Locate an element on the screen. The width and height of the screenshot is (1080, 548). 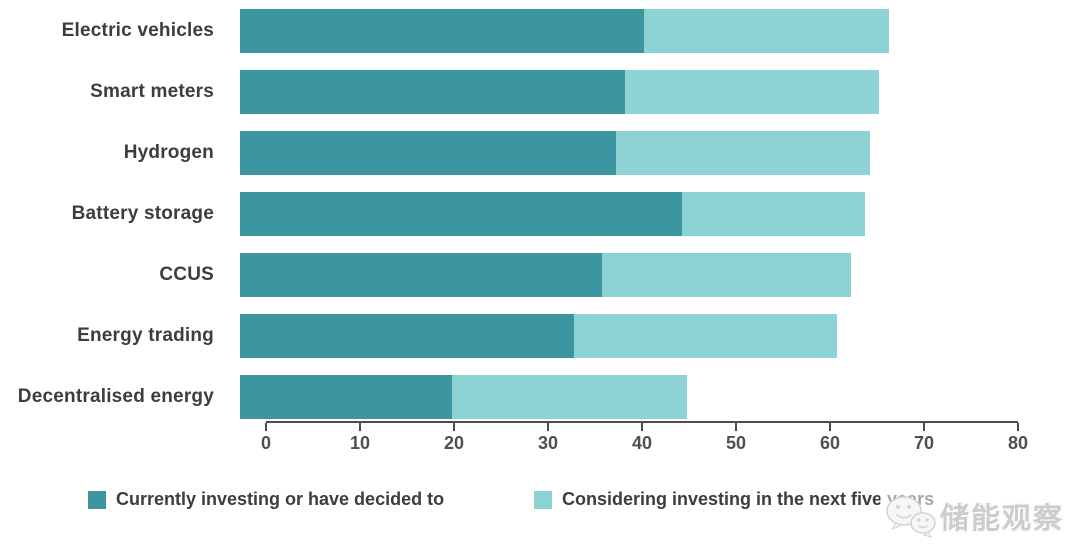
chart-row: Battery storage is located at coordinates (540, 213).